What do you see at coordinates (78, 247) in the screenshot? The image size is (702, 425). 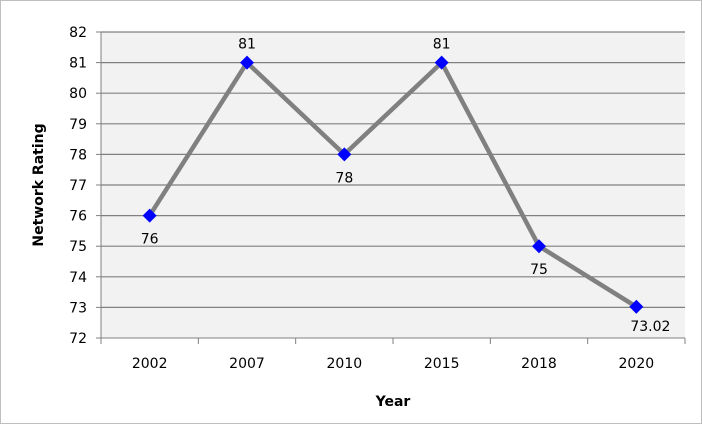 I see `y-tick-label: 75` at bounding box center [78, 247].